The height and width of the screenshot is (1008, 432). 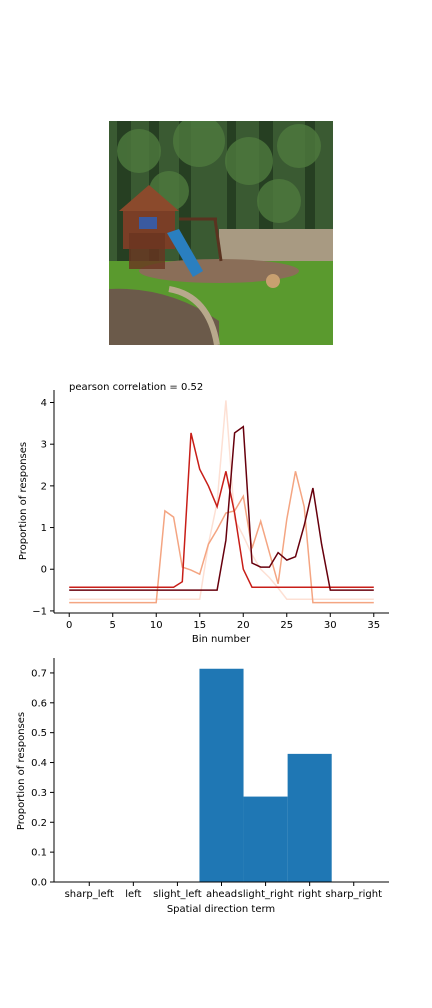 I want to click on x-axis-label: Bin number, so click(x=221, y=639).